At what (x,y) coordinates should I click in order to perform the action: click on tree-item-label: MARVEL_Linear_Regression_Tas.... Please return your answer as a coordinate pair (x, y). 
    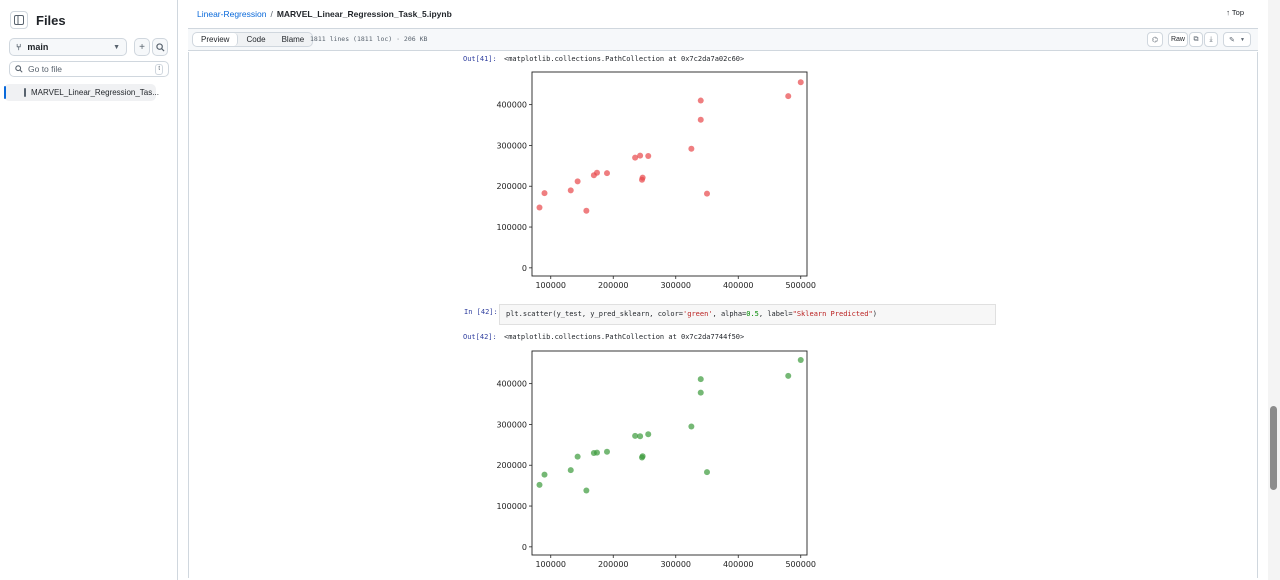
    Looking at the image, I should click on (95, 92).